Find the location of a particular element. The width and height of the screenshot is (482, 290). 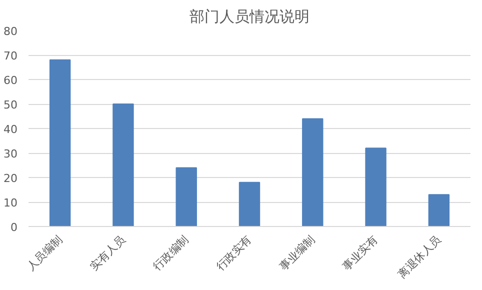

y-tick-label: 50 is located at coordinates (11, 105).